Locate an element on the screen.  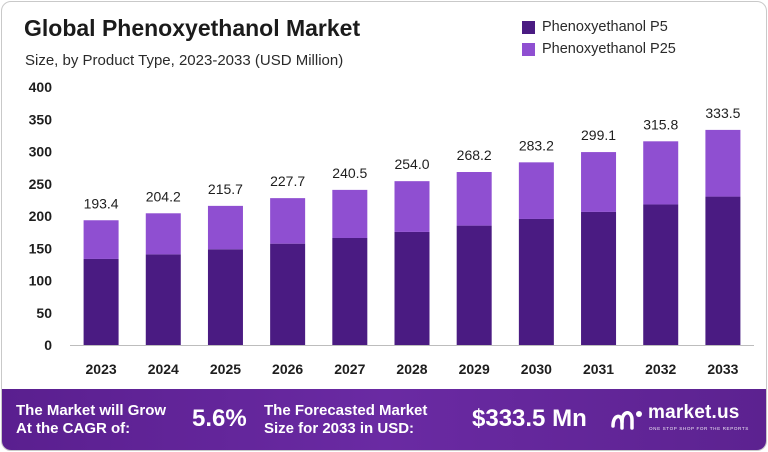
brand-tagline: ONE STOP SHOP FOR THE REPORTS is located at coordinates (699, 428).